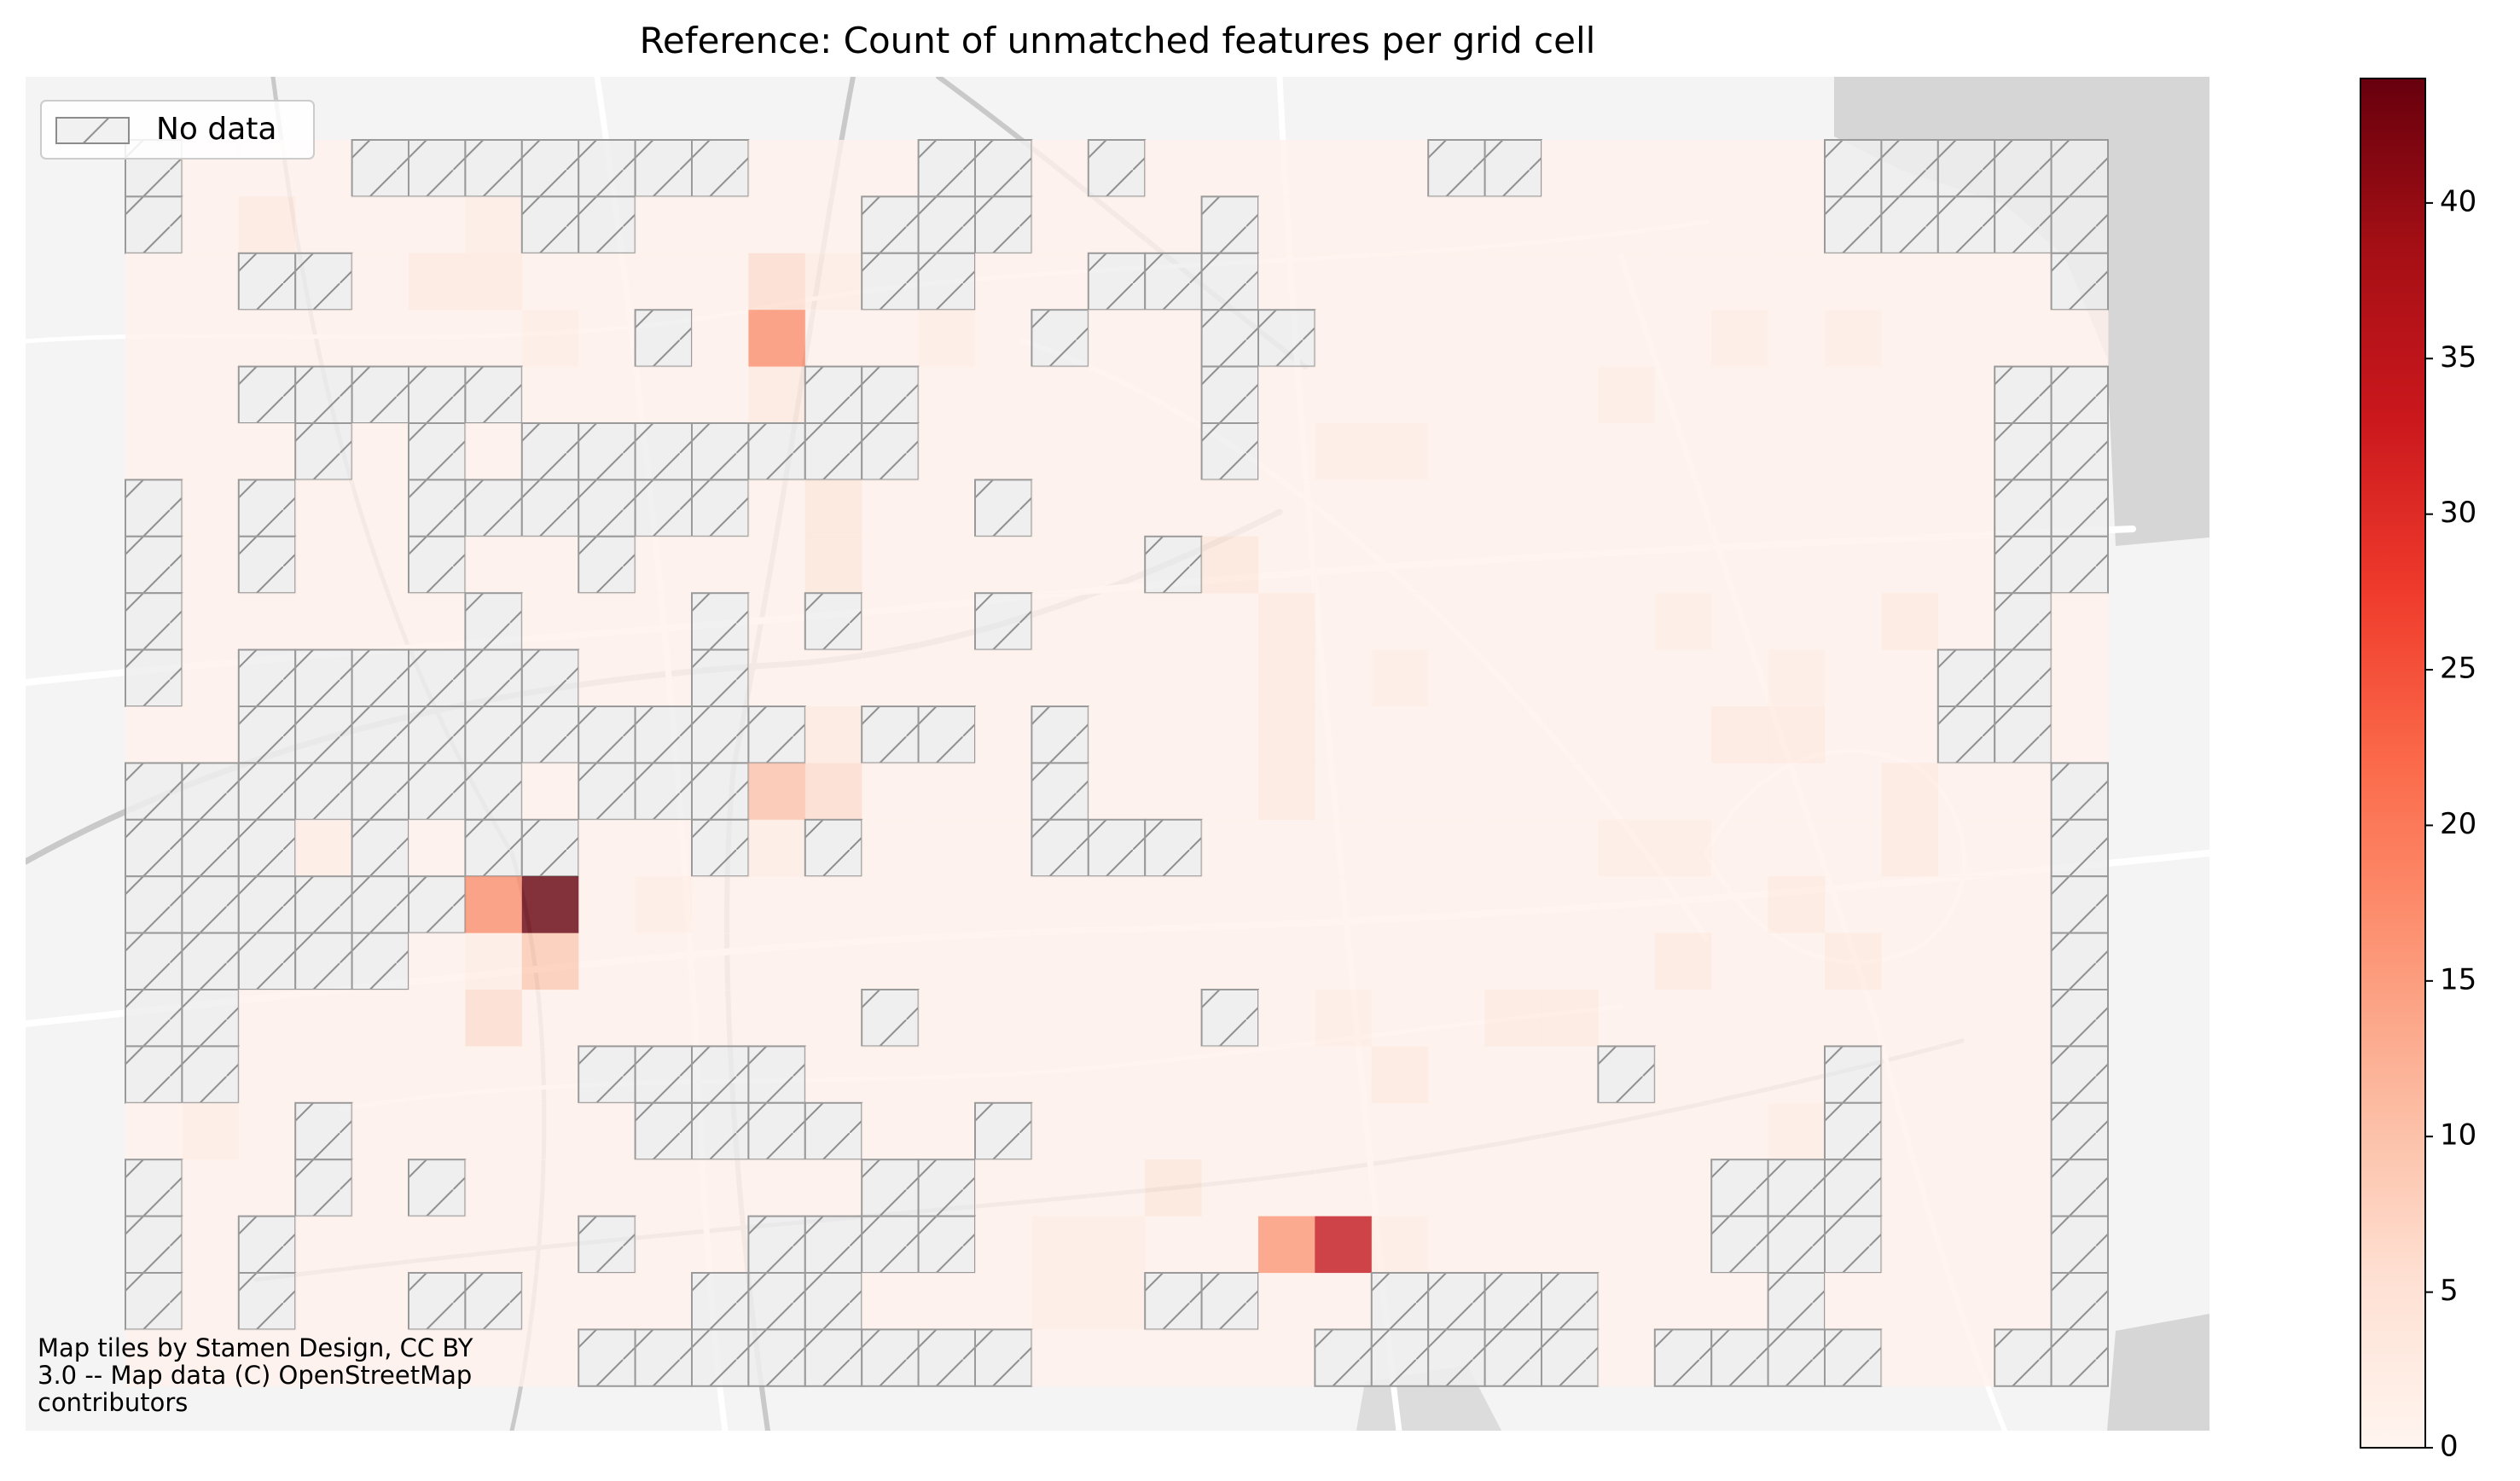 The image size is (2520, 1481). I want to click on colorbar-tick-label: 10, so click(2458, 1136).